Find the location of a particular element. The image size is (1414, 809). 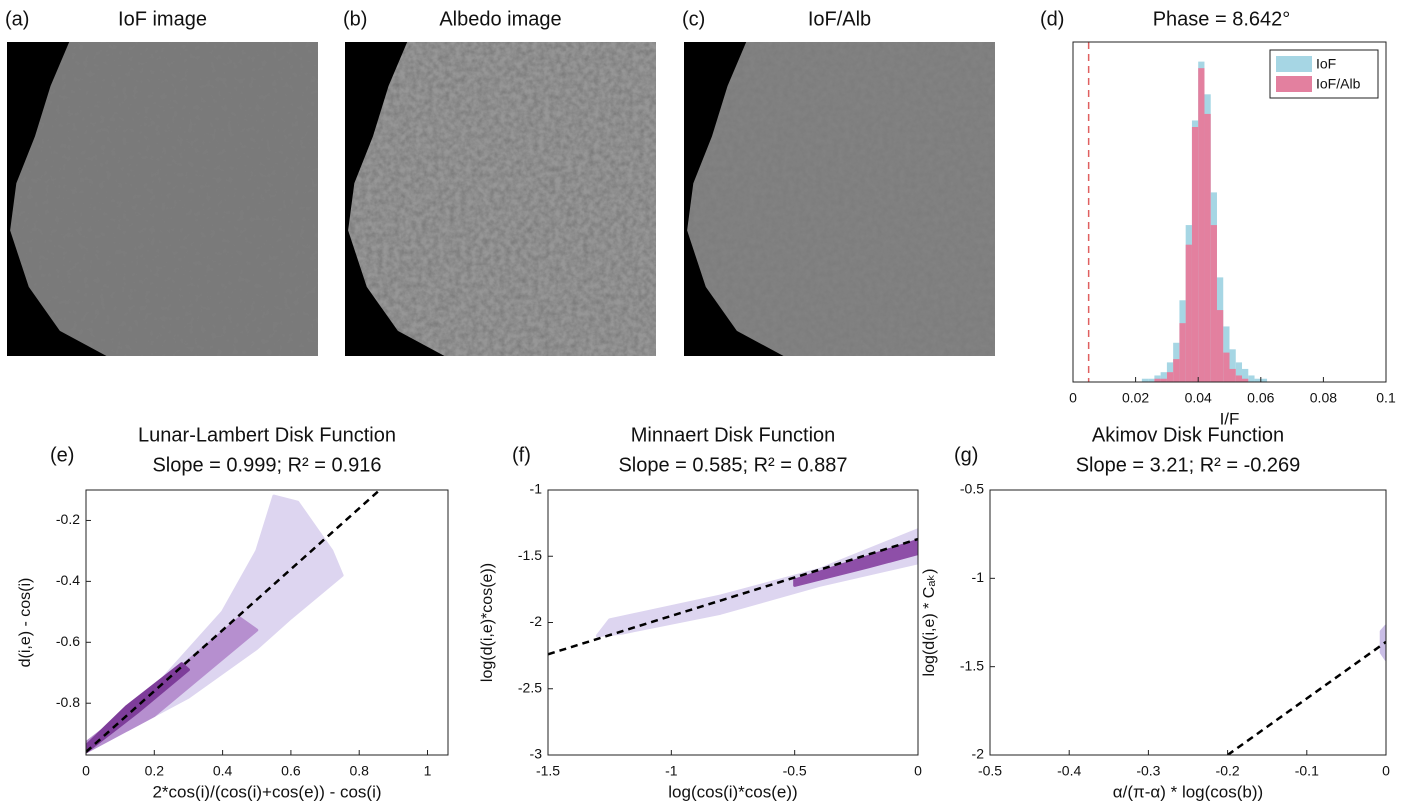

y-tick-label: -2.5 is located at coordinates (530, 687).